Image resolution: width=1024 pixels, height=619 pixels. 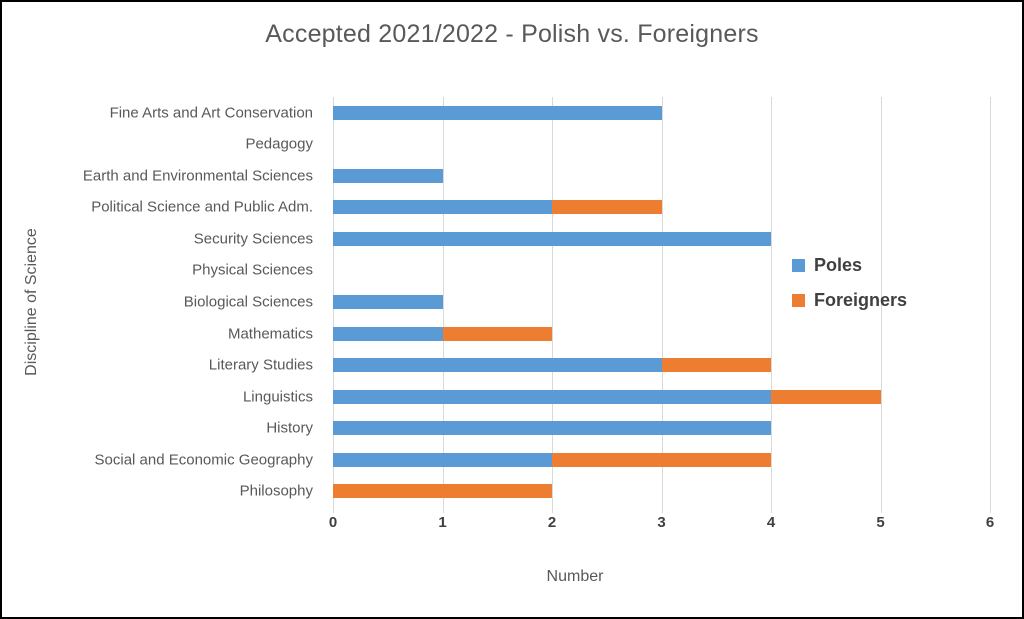 I want to click on x-tick-label-4: 4, so click(x=771, y=522).